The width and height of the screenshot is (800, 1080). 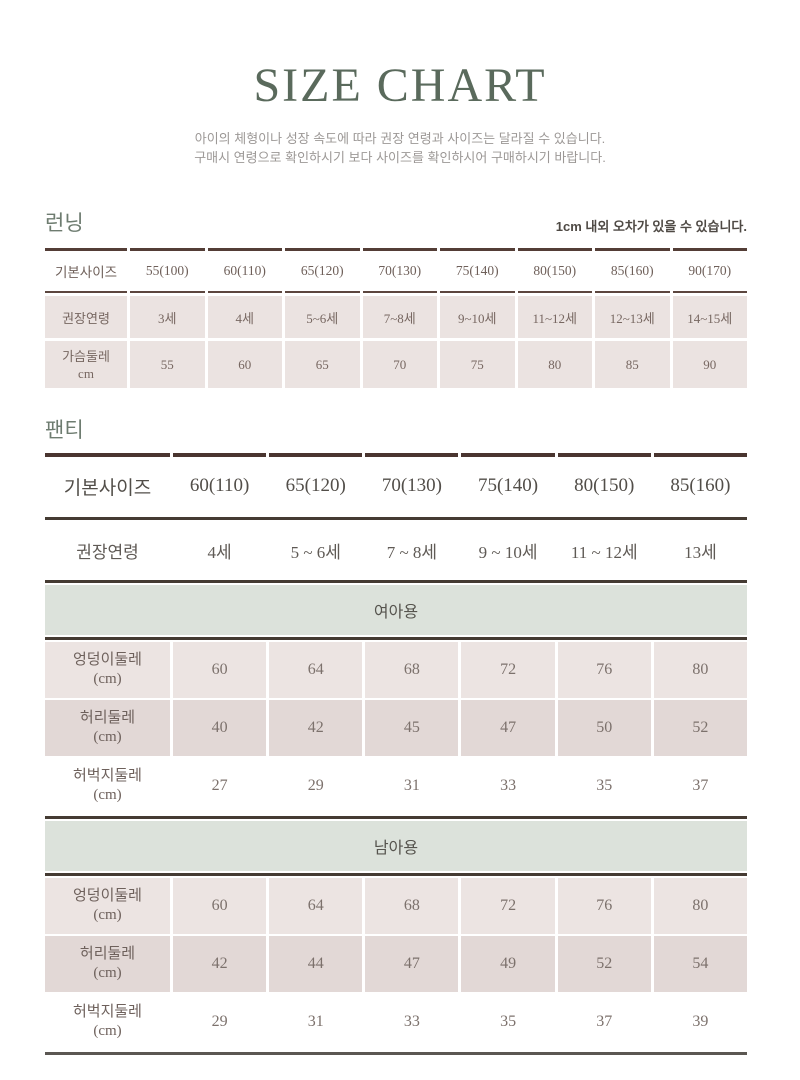 I want to click on boys-band: 남아용, so click(x=396, y=846).